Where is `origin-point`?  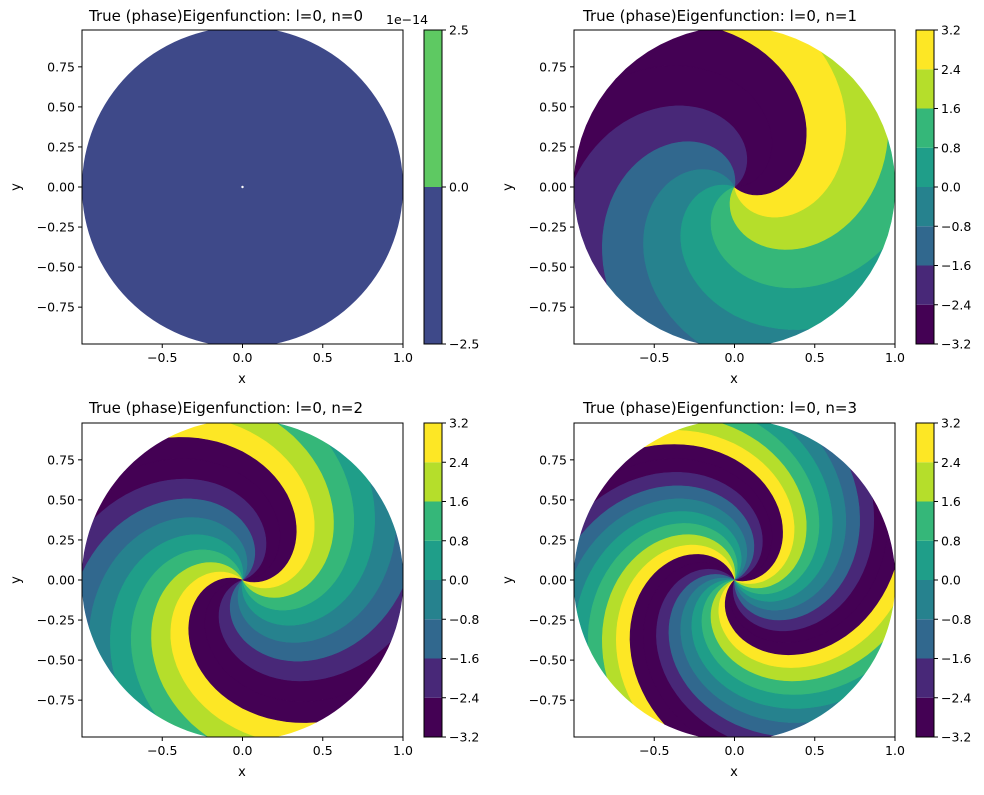 origin-point is located at coordinates (242, 187).